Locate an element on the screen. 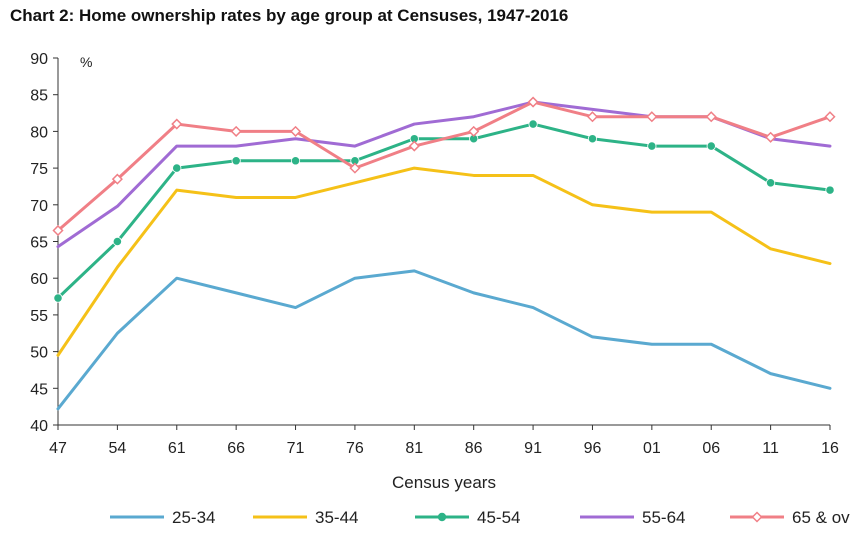 The height and width of the screenshot is (537, 850). x-tick-label: 86 is located at coordinates (474, 448).